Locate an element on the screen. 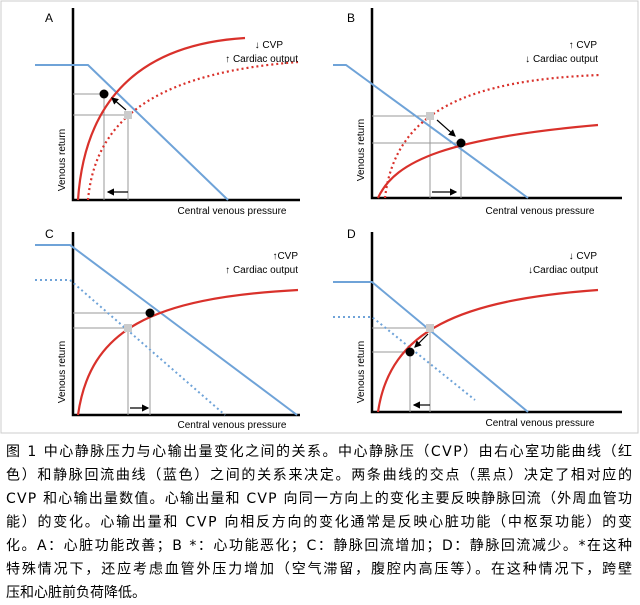  annotation: ↓Cardiac output is located at coordinates (563, 270).